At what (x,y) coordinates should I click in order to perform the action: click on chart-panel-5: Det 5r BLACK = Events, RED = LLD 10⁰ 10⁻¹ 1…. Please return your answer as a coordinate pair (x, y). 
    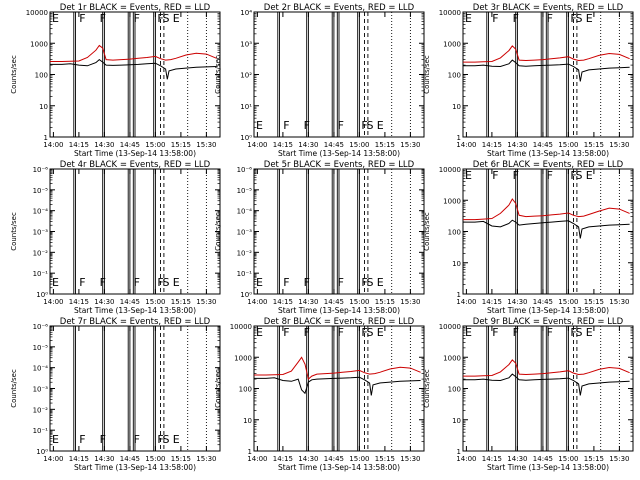
    Looking at the image, I should click on (319, 237).